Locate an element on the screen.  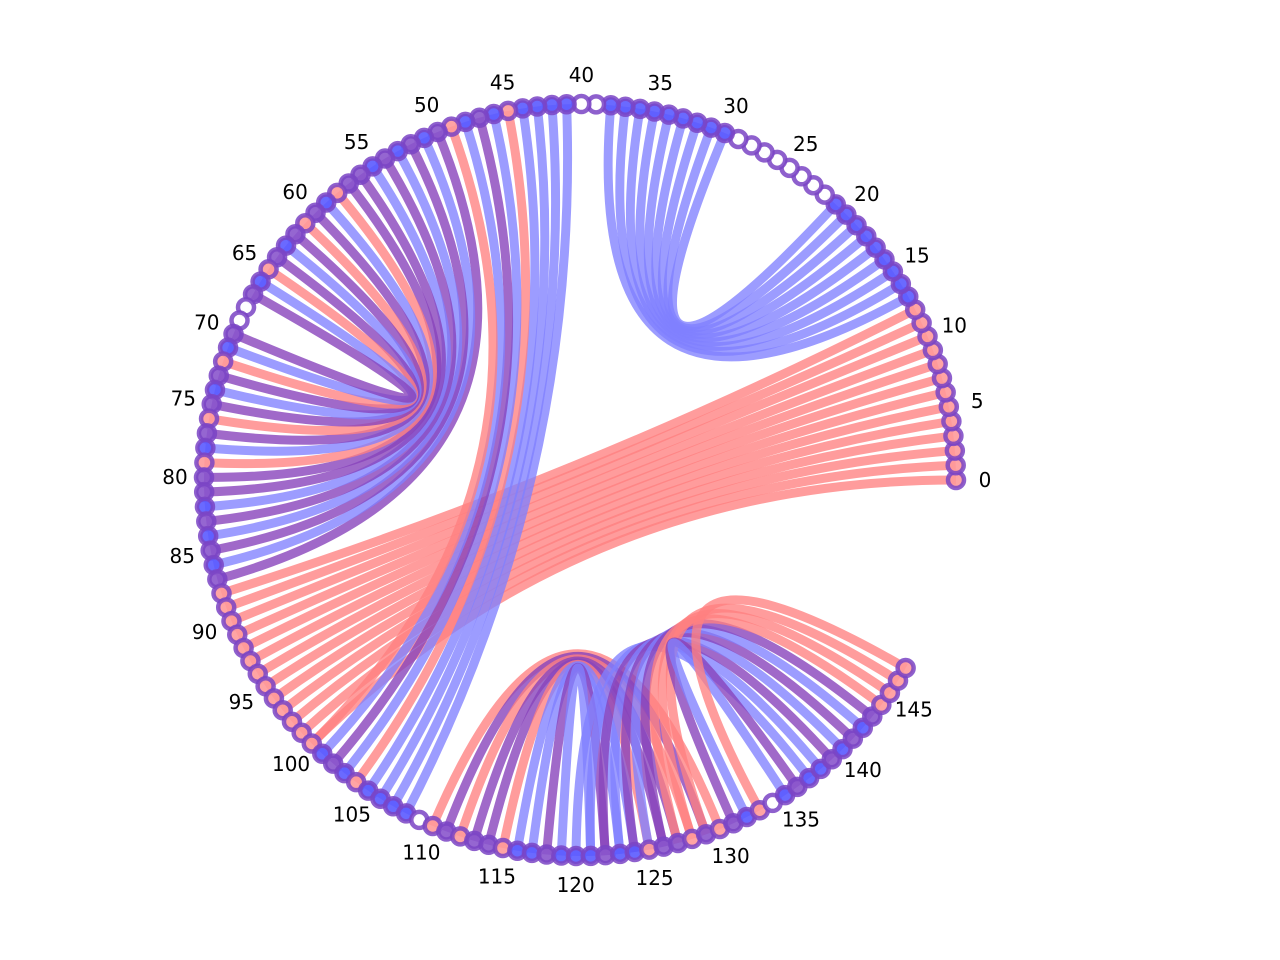
tick-label-125: 125 is located at coordinates (654, 878).